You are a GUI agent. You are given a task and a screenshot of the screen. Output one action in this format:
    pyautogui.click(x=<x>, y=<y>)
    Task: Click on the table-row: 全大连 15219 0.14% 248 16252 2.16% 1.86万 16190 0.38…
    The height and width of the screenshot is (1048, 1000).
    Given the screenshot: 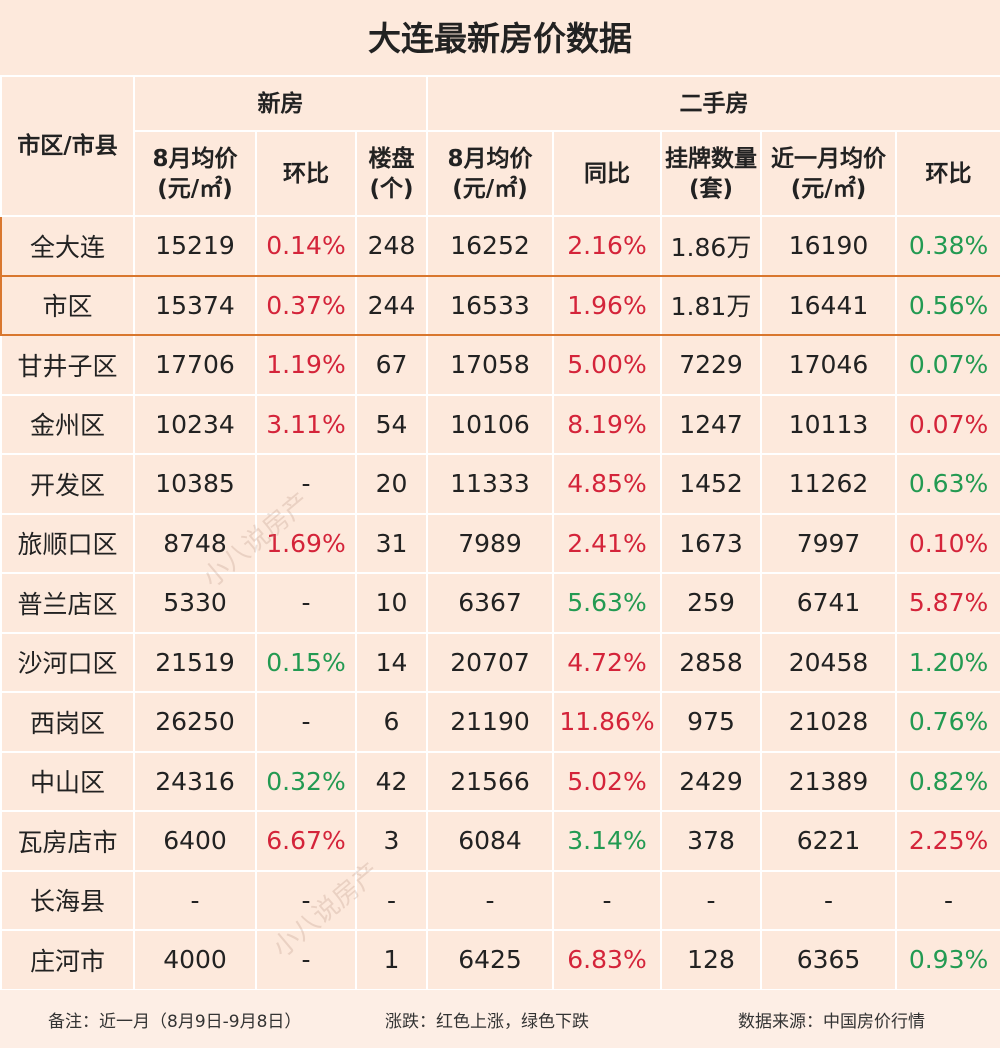 What is the action you would take?
    pyautogui.click(x=500, y=246)
    